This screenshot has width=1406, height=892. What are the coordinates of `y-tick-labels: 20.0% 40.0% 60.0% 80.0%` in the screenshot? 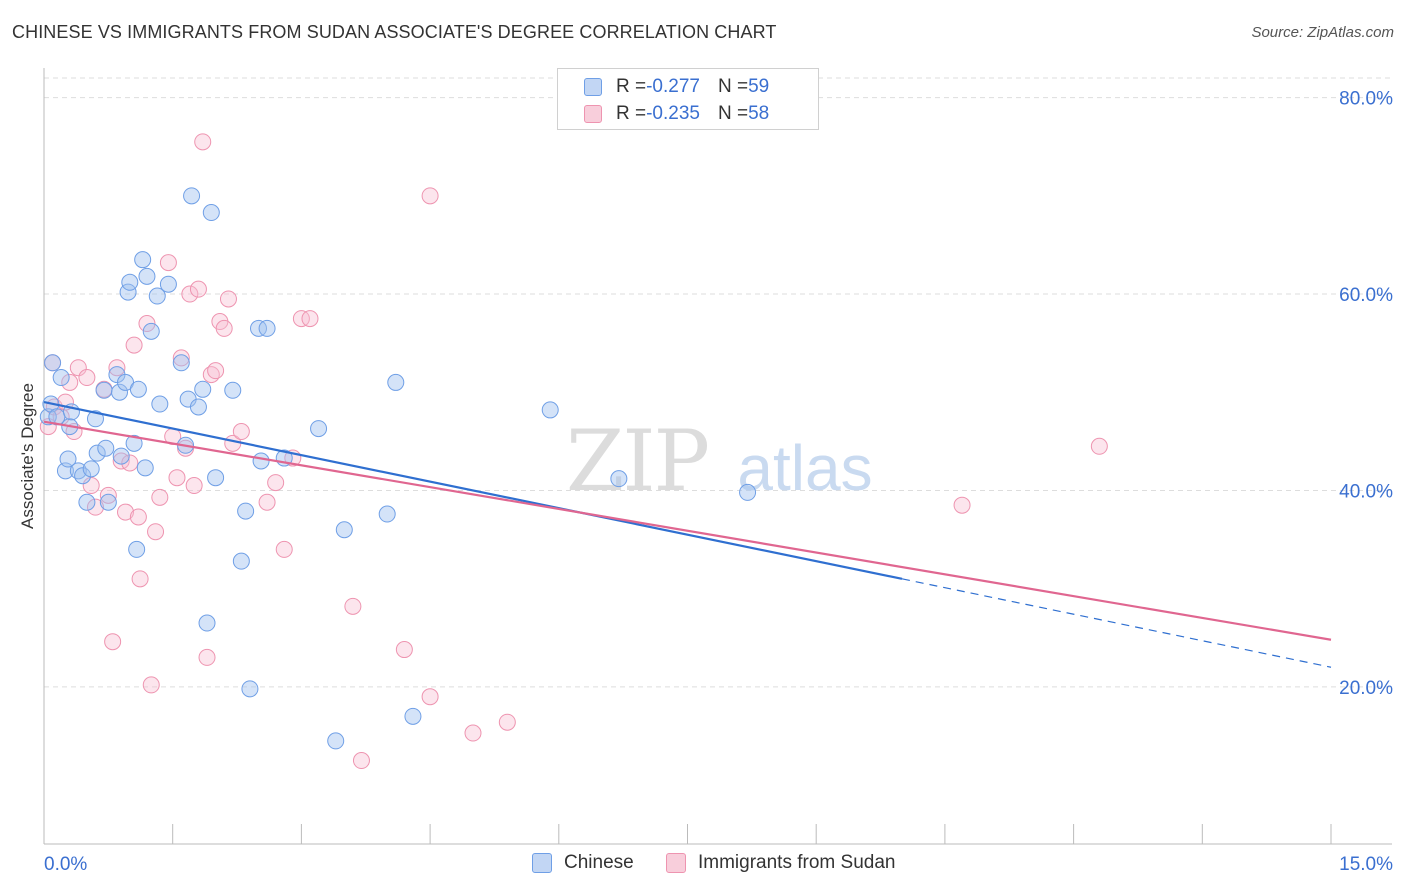 It's located at (1366, 394).